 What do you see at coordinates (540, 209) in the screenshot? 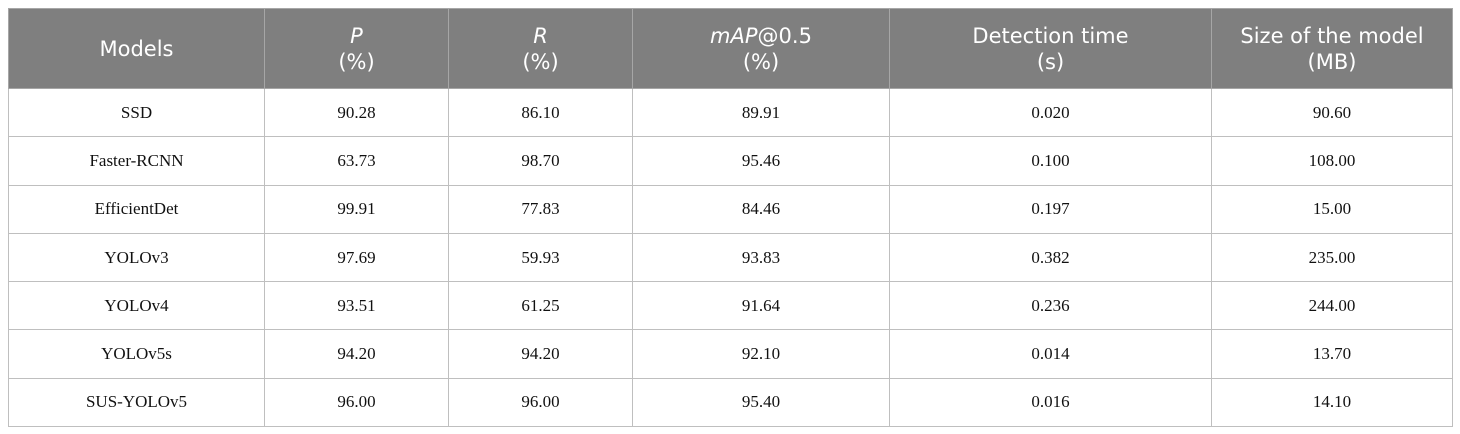
I see `cell-value: 77.83` at bounding box center [540, 209].